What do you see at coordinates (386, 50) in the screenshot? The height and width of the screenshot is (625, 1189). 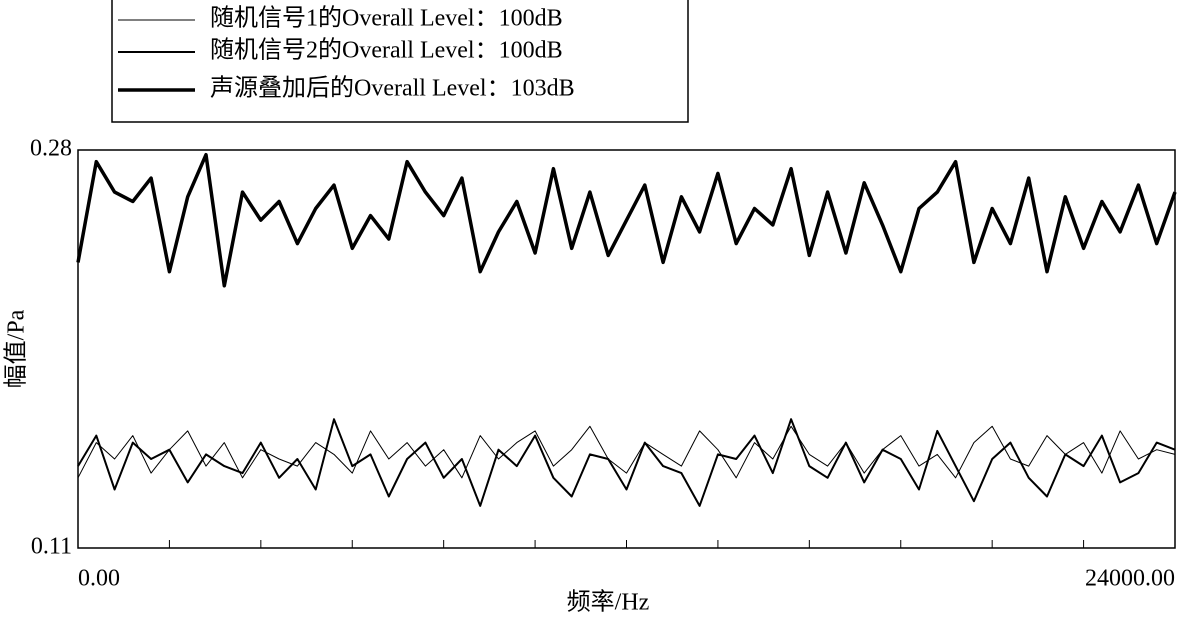 I see `legend-label: 随机信号2的Overall Level：100dB` at bounding box center [386, 50].